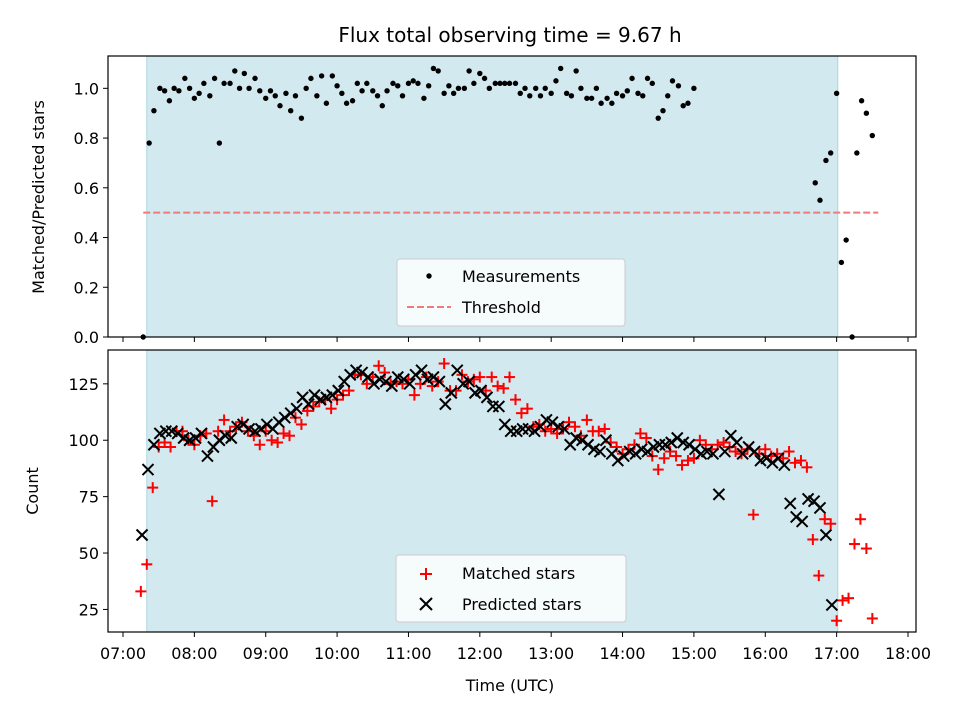 Image resolution: width=960 pixels, height=720 pixels. Describe the element at coordinates (83, 440) in the screenshot. I see `bottom-y-tick-label: 100` at that location.